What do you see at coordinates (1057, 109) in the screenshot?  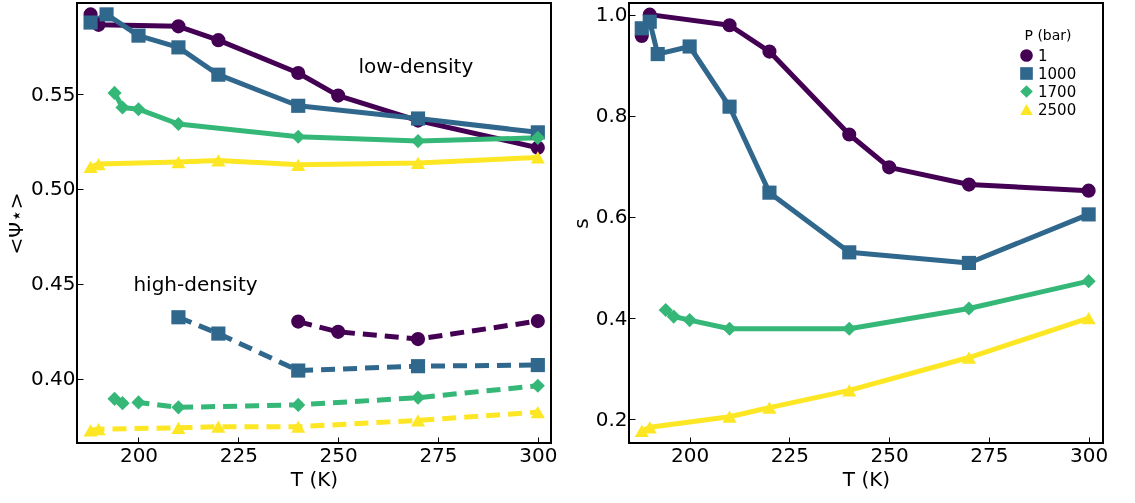 I see `legend-label: 2500` at bounding box center [1057, 109].